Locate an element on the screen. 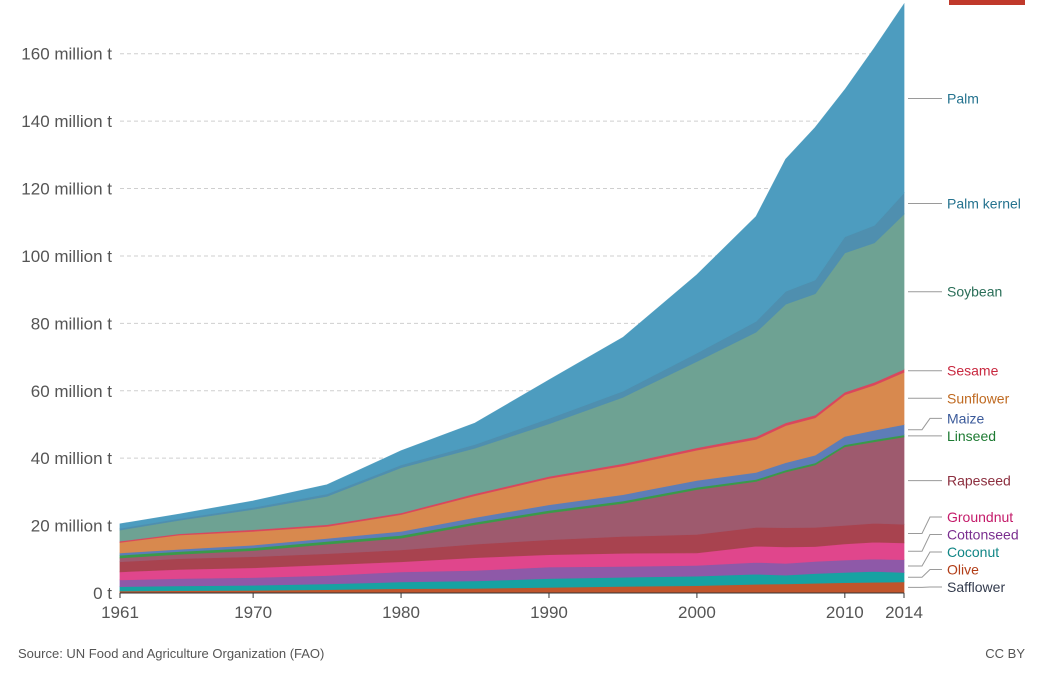  legend-label-rapeseed: Rapeseed is located at coordinates (979, 481).